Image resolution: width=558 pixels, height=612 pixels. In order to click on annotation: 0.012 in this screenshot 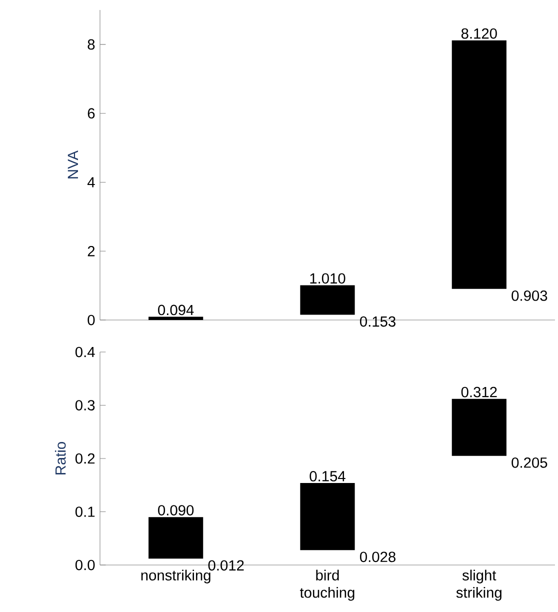, I will do `click(226, 565)`.